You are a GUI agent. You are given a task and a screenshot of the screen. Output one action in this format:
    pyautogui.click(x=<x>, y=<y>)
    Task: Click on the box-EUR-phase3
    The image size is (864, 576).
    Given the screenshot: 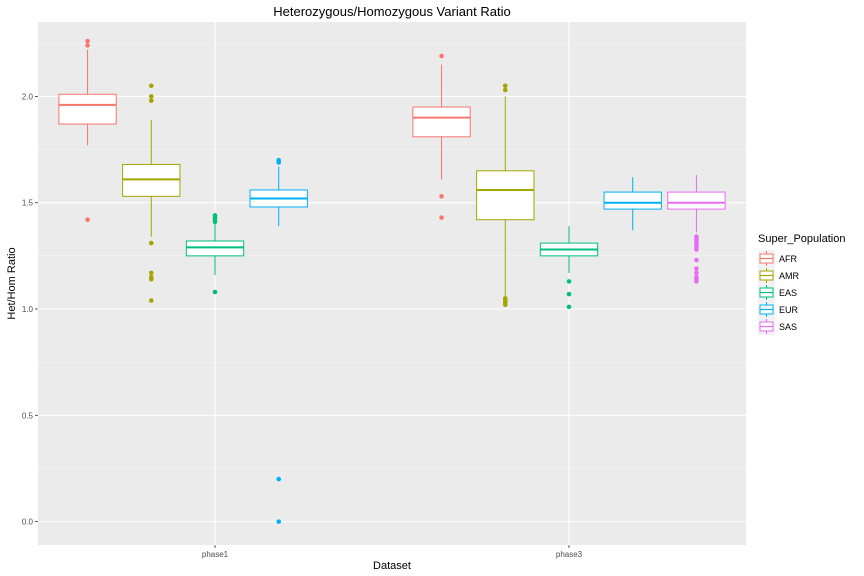 What is the action you would take?
    pyautogui.click(x=632, y=204)
    